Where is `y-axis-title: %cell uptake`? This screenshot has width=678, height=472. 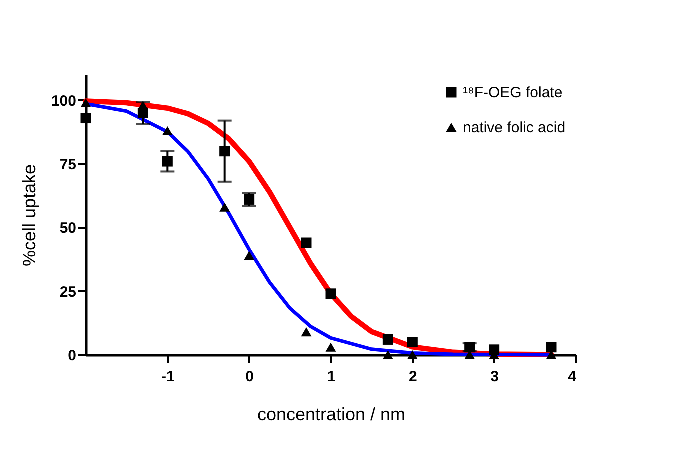
y-axis-title: %cell uptake is located at coordinates (29, 215).